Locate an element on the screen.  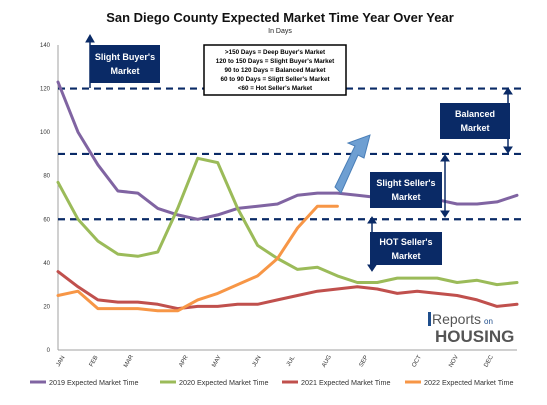
definition-line: 120 to 150 Days = Slight Buyer's Market is located at coordinates (275, 61).